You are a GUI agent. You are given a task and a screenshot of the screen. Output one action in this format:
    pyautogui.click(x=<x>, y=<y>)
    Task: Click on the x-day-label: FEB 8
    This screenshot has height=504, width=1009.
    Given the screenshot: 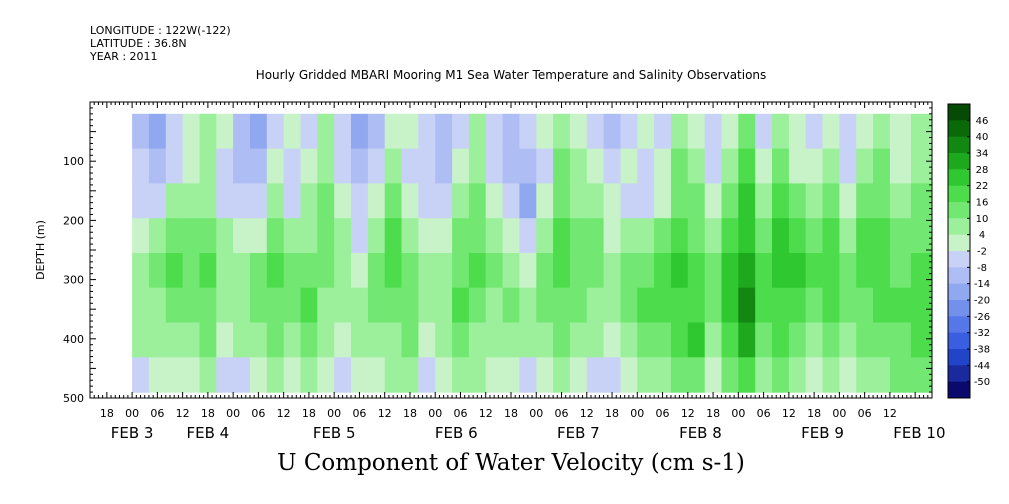 What is the action you would take?
    pyautogui.click(x=700, y=433)
    